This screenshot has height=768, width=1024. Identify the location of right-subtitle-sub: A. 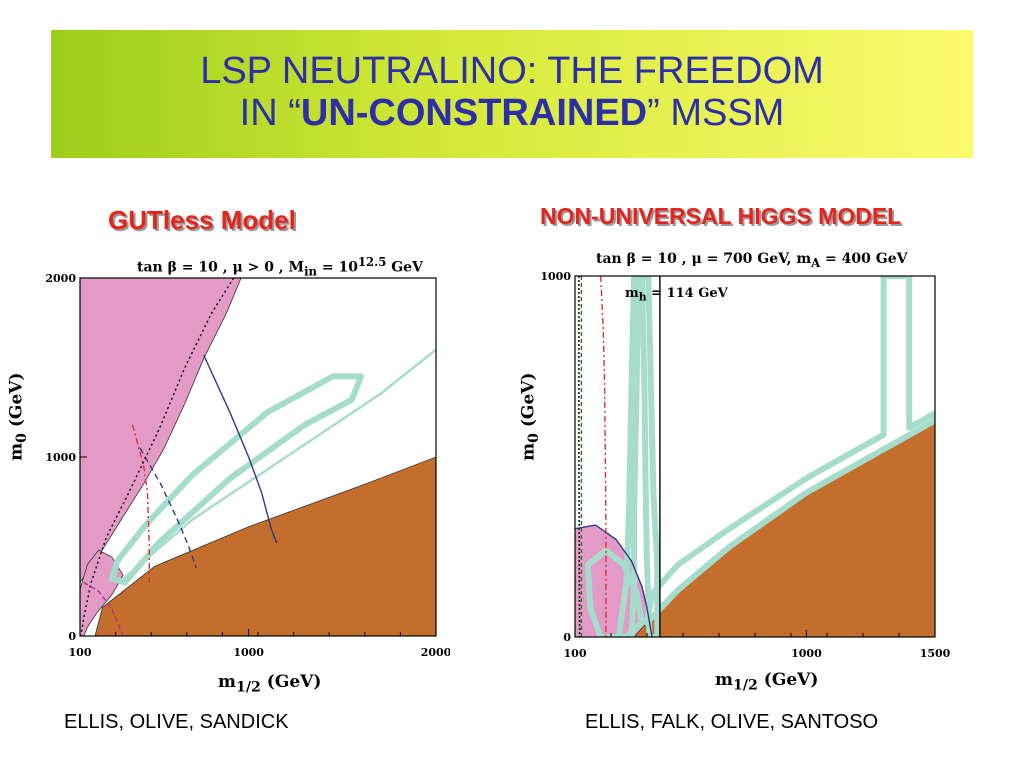
(816, 262).